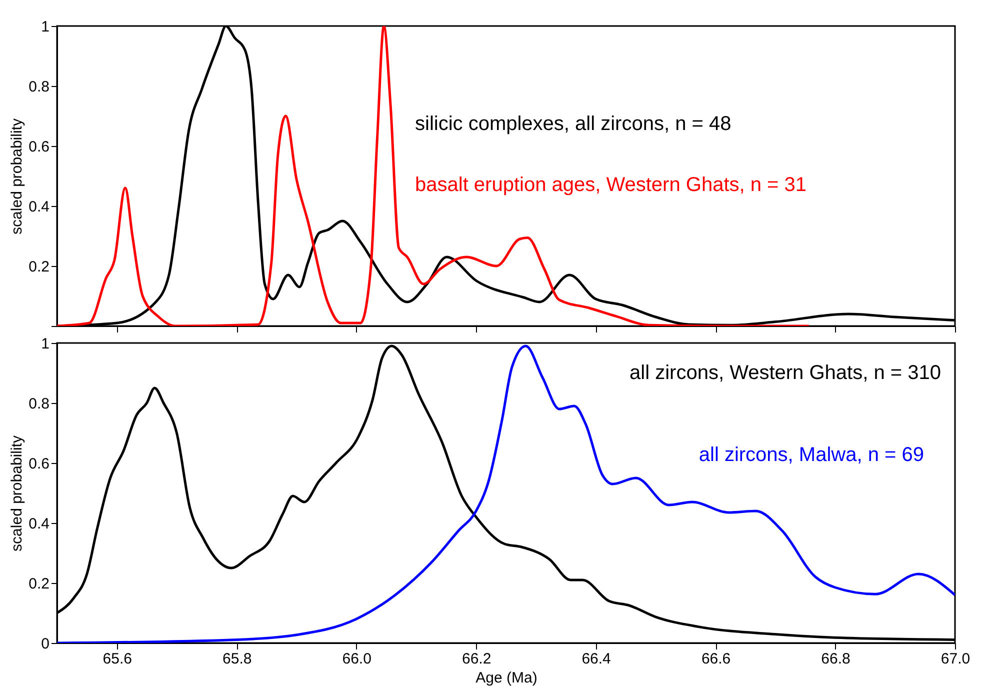 This screenshot has width=995, height=686. What do you see at coordinates (45, 644) in the screenshot?
I see `y-tick-label: 0` at bounding box center [45, 644].